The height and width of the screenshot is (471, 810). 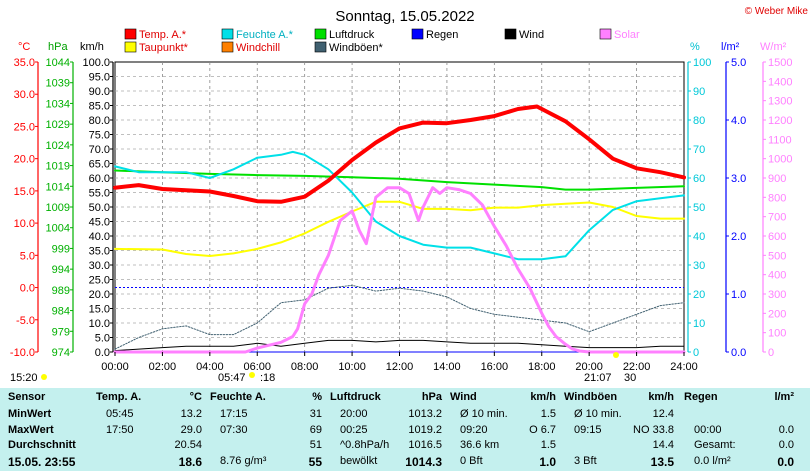 What do you see at coordinates (315, 445) in the screenshot?
I see `humidity-row-2-value: 51` at bounding box center [315, 445].